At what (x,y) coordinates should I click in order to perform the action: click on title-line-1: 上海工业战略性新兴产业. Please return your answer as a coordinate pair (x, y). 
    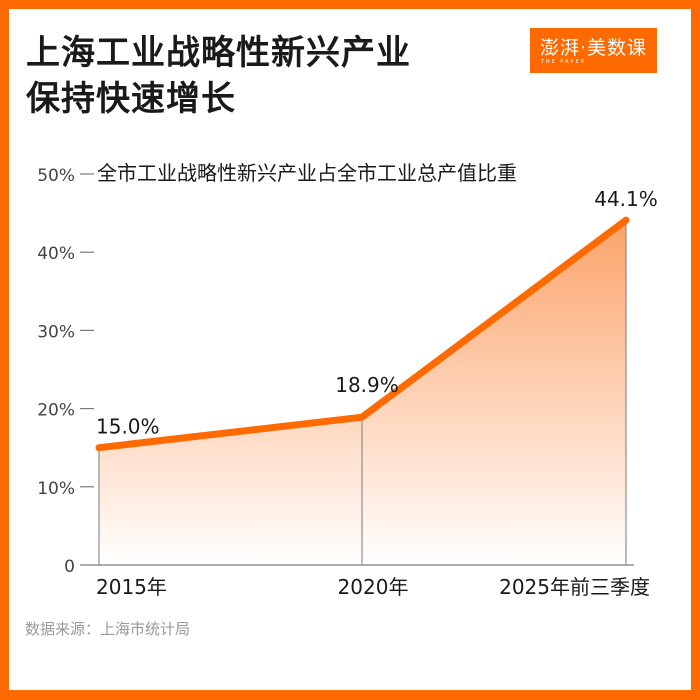
    Looking at the image, I should click on (218, 53).